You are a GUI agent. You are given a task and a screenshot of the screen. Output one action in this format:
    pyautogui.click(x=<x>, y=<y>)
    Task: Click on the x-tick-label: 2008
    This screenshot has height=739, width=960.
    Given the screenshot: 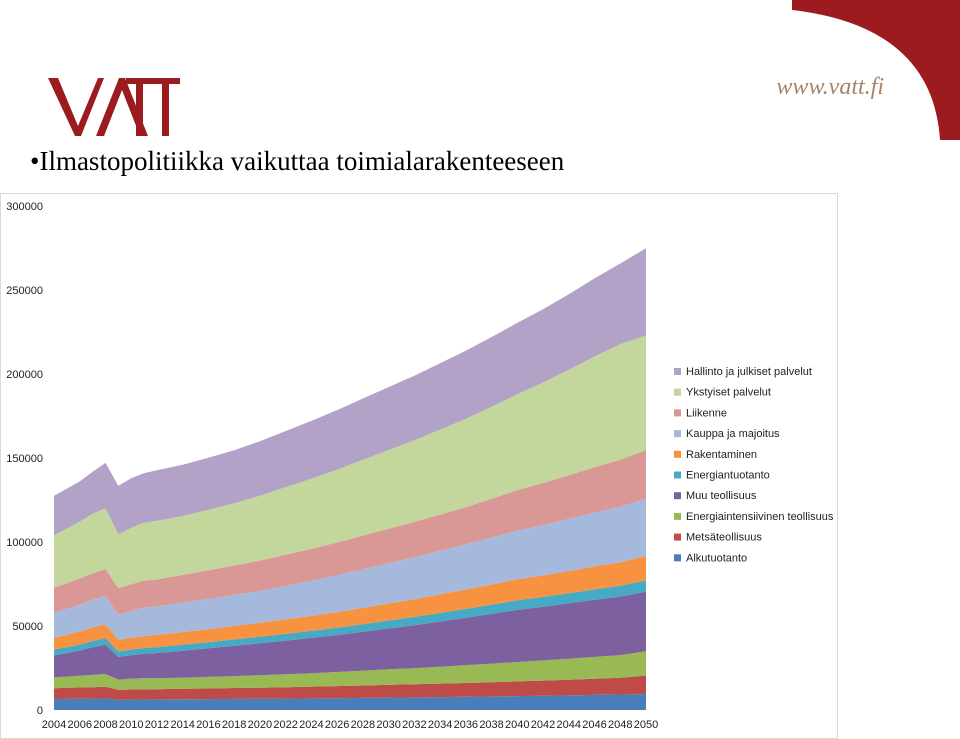 What is the action you would take?
    pyautogui.click(x=105, y=725)
    